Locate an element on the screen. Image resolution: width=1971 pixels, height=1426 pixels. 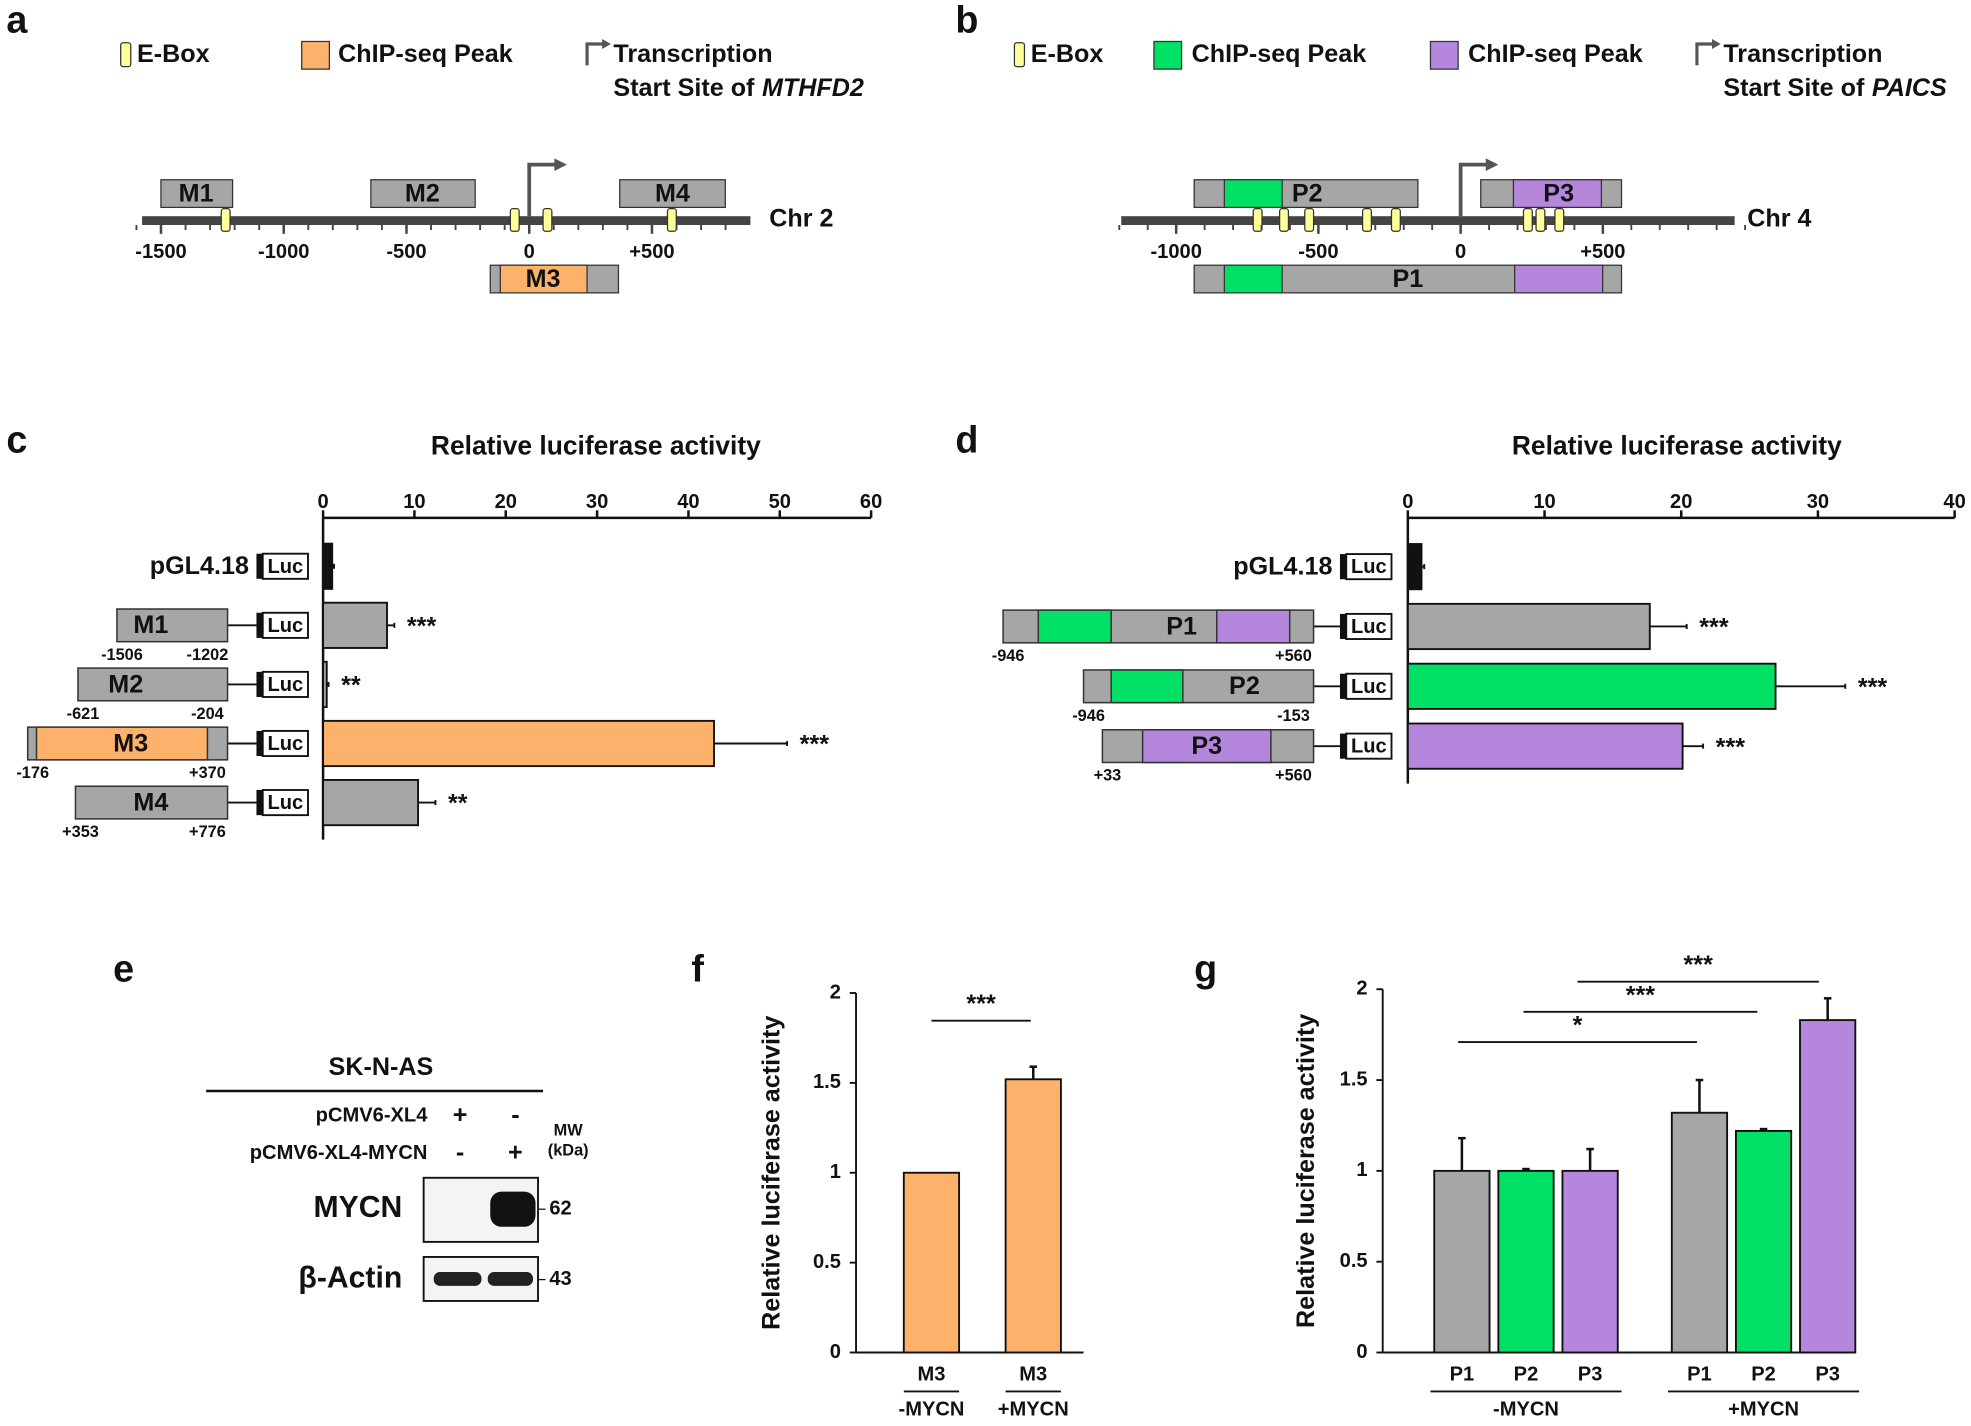
legend-text: Start Site of PAICS is located at coordinates (1835, 88).